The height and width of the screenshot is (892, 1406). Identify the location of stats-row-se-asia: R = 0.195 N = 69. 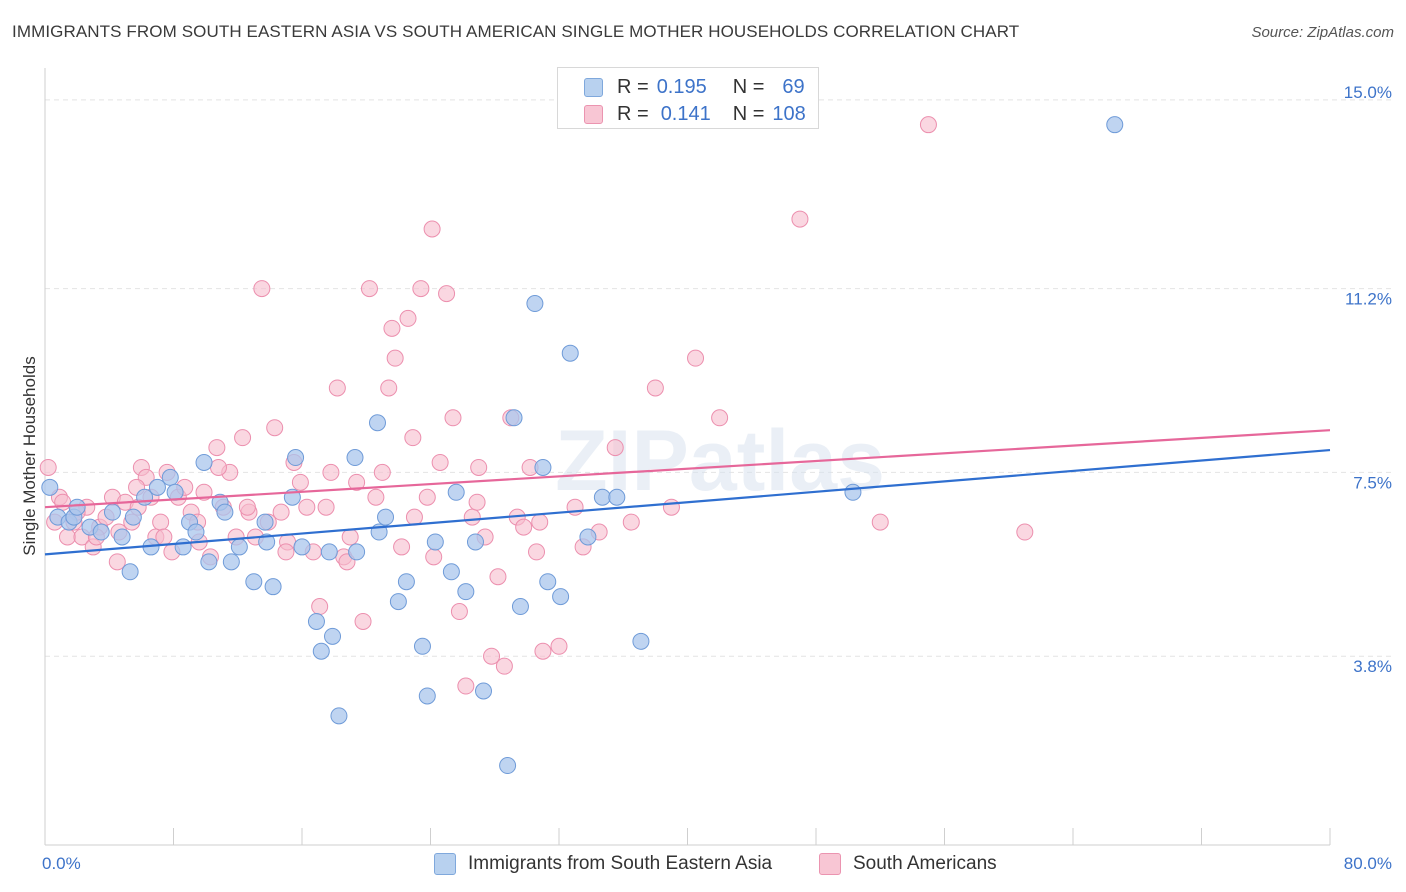
(694, 87).